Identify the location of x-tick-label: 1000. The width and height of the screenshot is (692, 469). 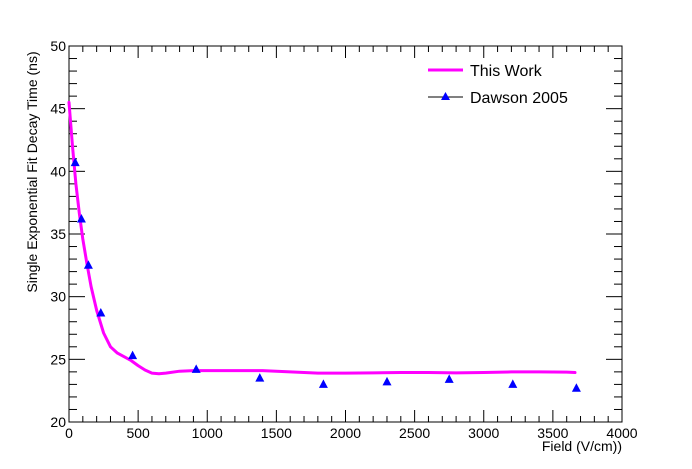
(207, 433).